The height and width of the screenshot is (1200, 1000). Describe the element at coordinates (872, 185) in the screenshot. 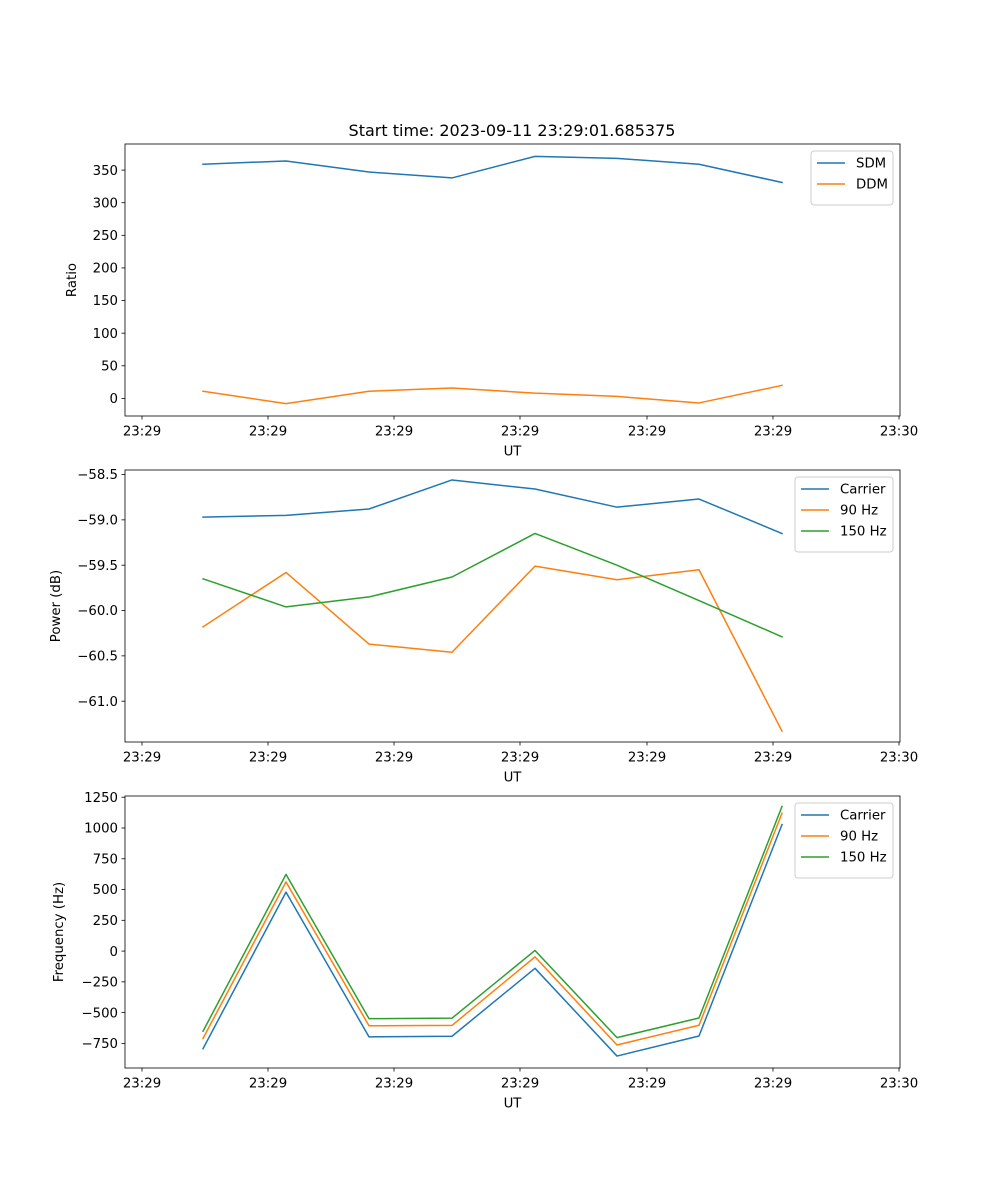

I see `legend-entry: DDM` at that location.